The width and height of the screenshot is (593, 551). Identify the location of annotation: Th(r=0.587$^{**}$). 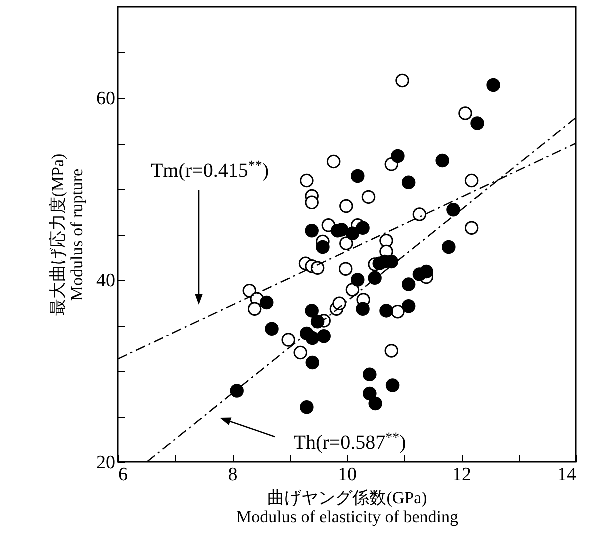
(350, 442).